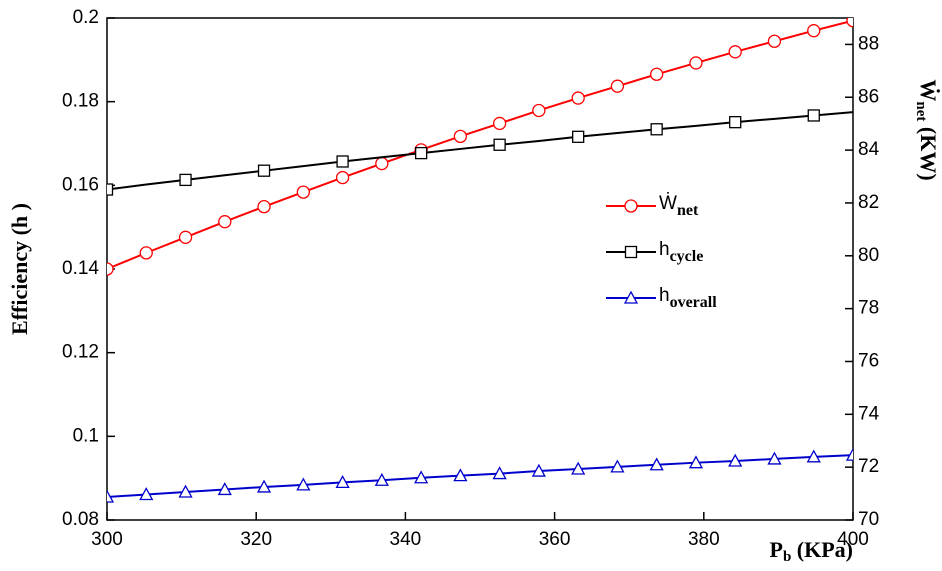  What do you see at coordinates (927, 129) in the screenshot?
I see `y2-axis-label: Ẇnet (KW)` at bounding box center [927, 129].